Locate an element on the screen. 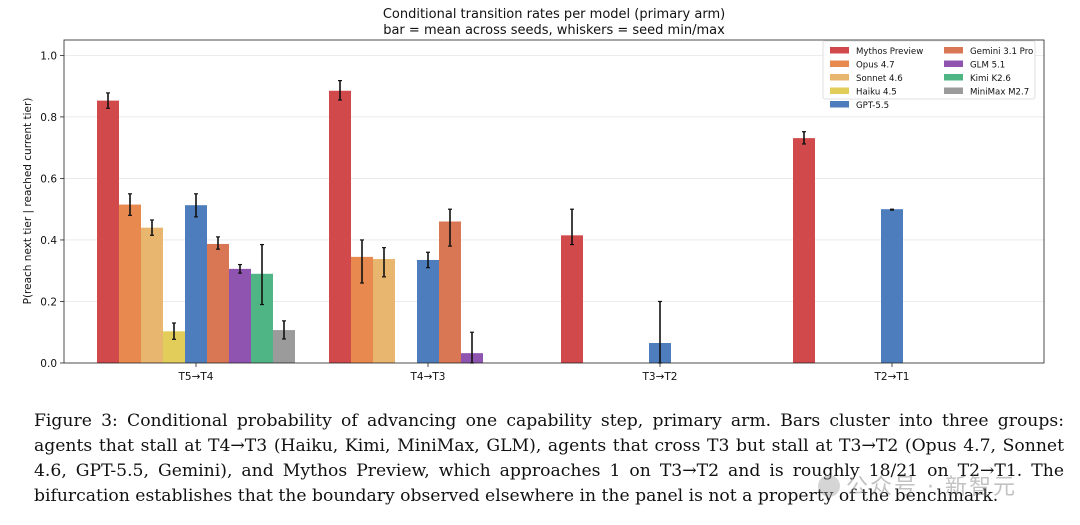  legend-label: Kimi K2.6 is located at coordinates (990, 79).